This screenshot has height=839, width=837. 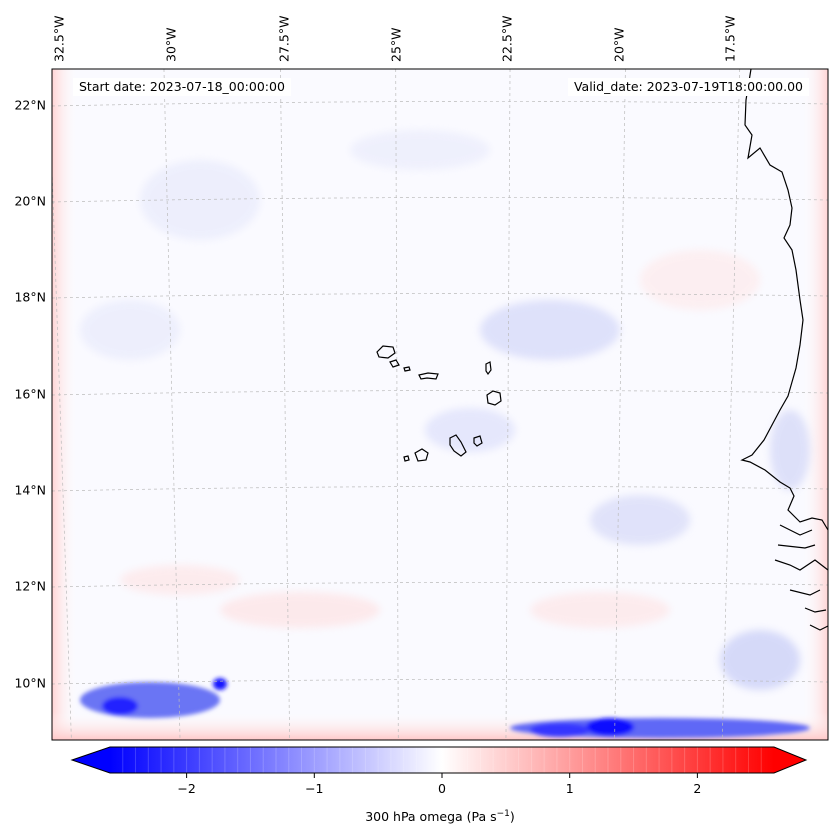 I want to click on colorbar-outline, so click(x=439, y=760).